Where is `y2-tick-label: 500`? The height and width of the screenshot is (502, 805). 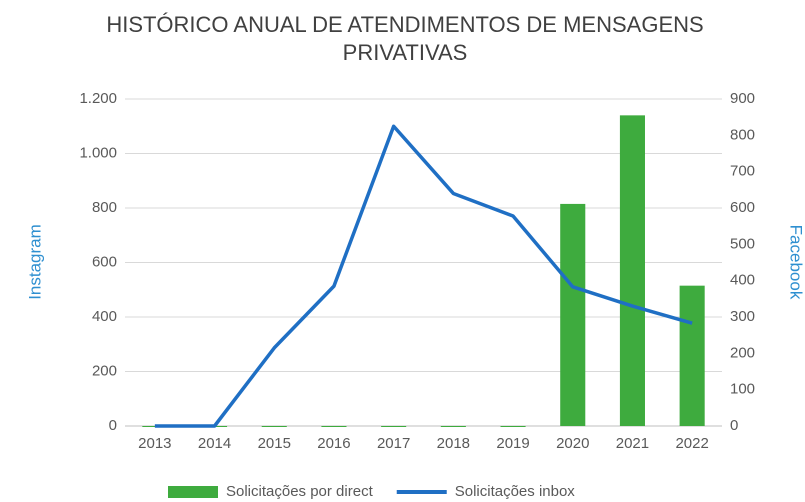
y2-tick-label: 500 is located at coordinates (742, 243).